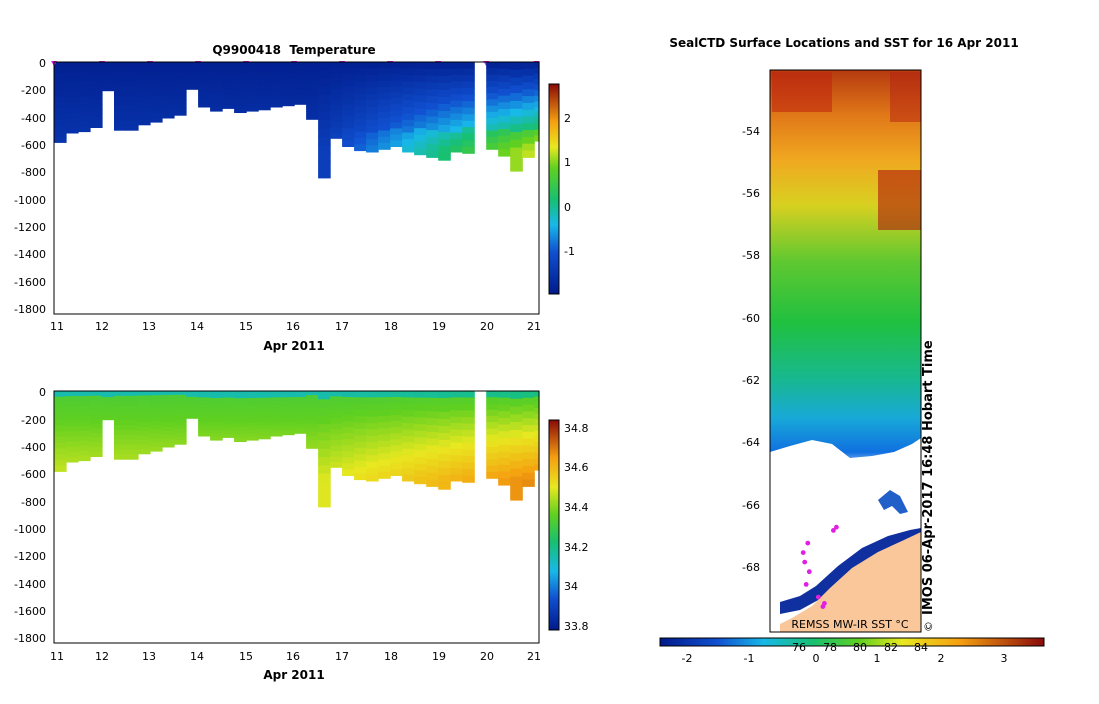 The image size is (1099, 704). I want to click on salinity-x-tick: 17, so click(342, 656).